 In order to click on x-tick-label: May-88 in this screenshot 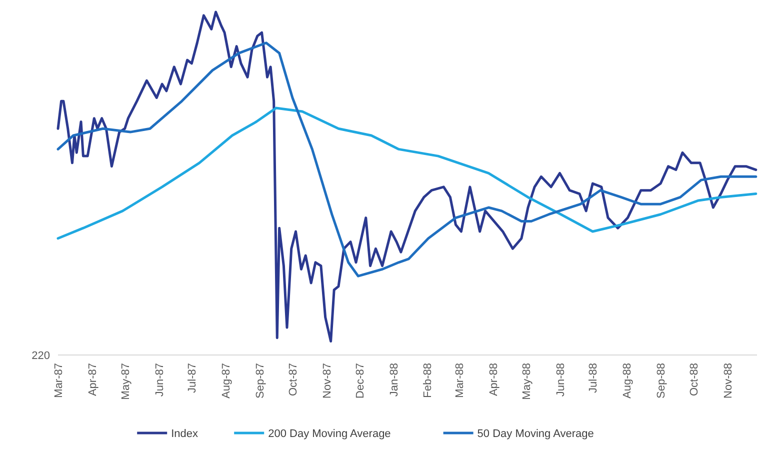, I will do `click(526, 381)`.